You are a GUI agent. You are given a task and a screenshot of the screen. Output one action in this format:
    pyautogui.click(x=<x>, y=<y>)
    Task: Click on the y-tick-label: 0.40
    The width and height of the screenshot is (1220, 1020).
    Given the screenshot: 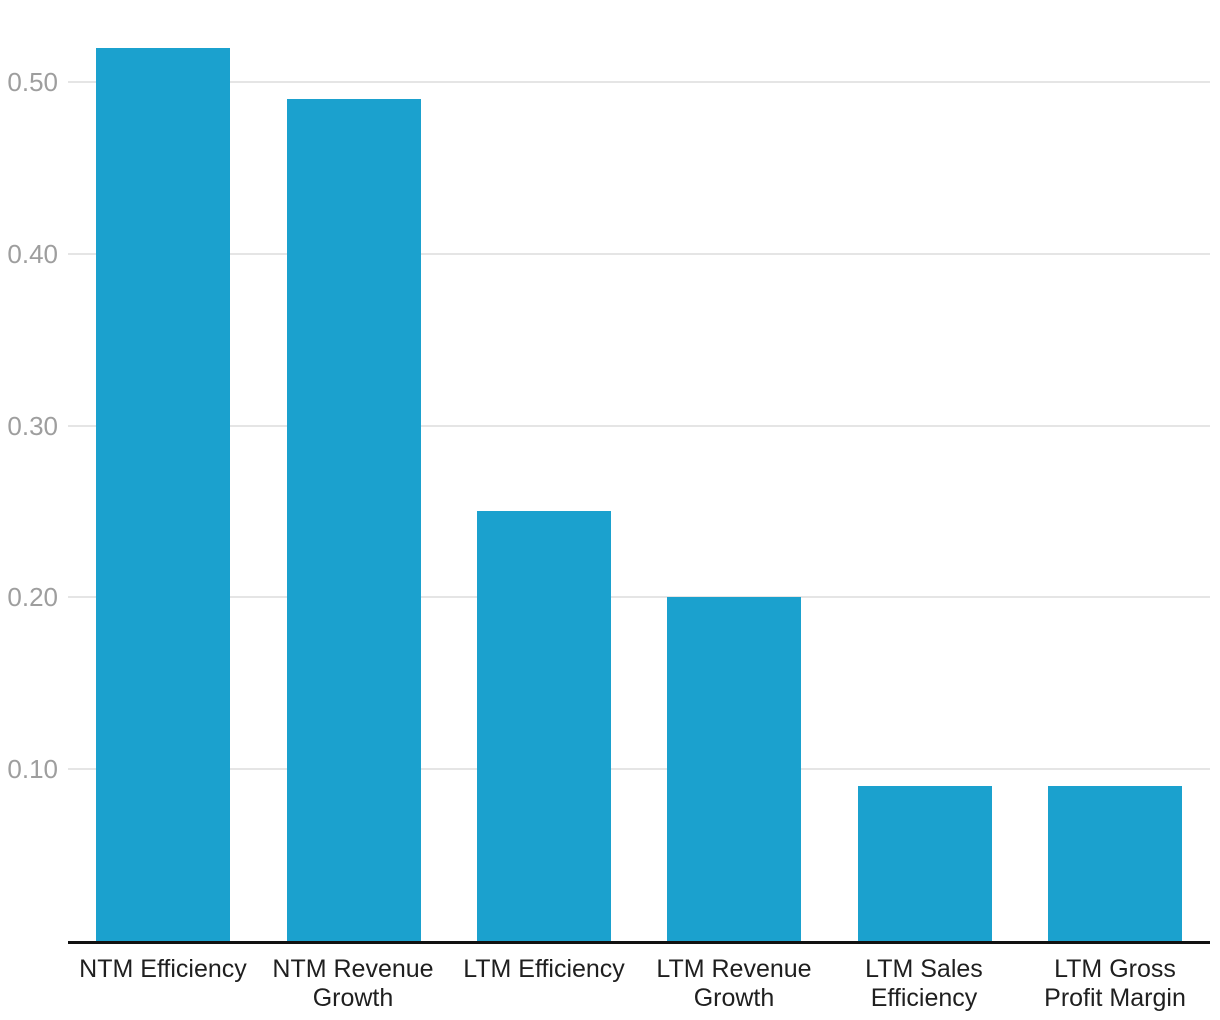 What is the action you would take?
    pyautogui.click(x=32, y=253)
    